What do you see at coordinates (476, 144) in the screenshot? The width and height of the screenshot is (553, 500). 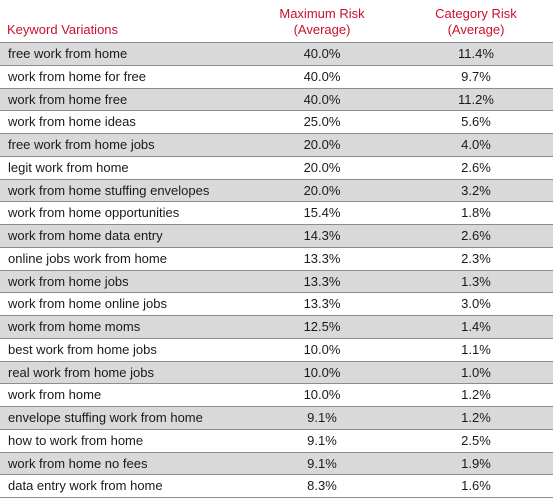 I see `category-risk-cell: 4.0%` at bounding box center [476, 144].